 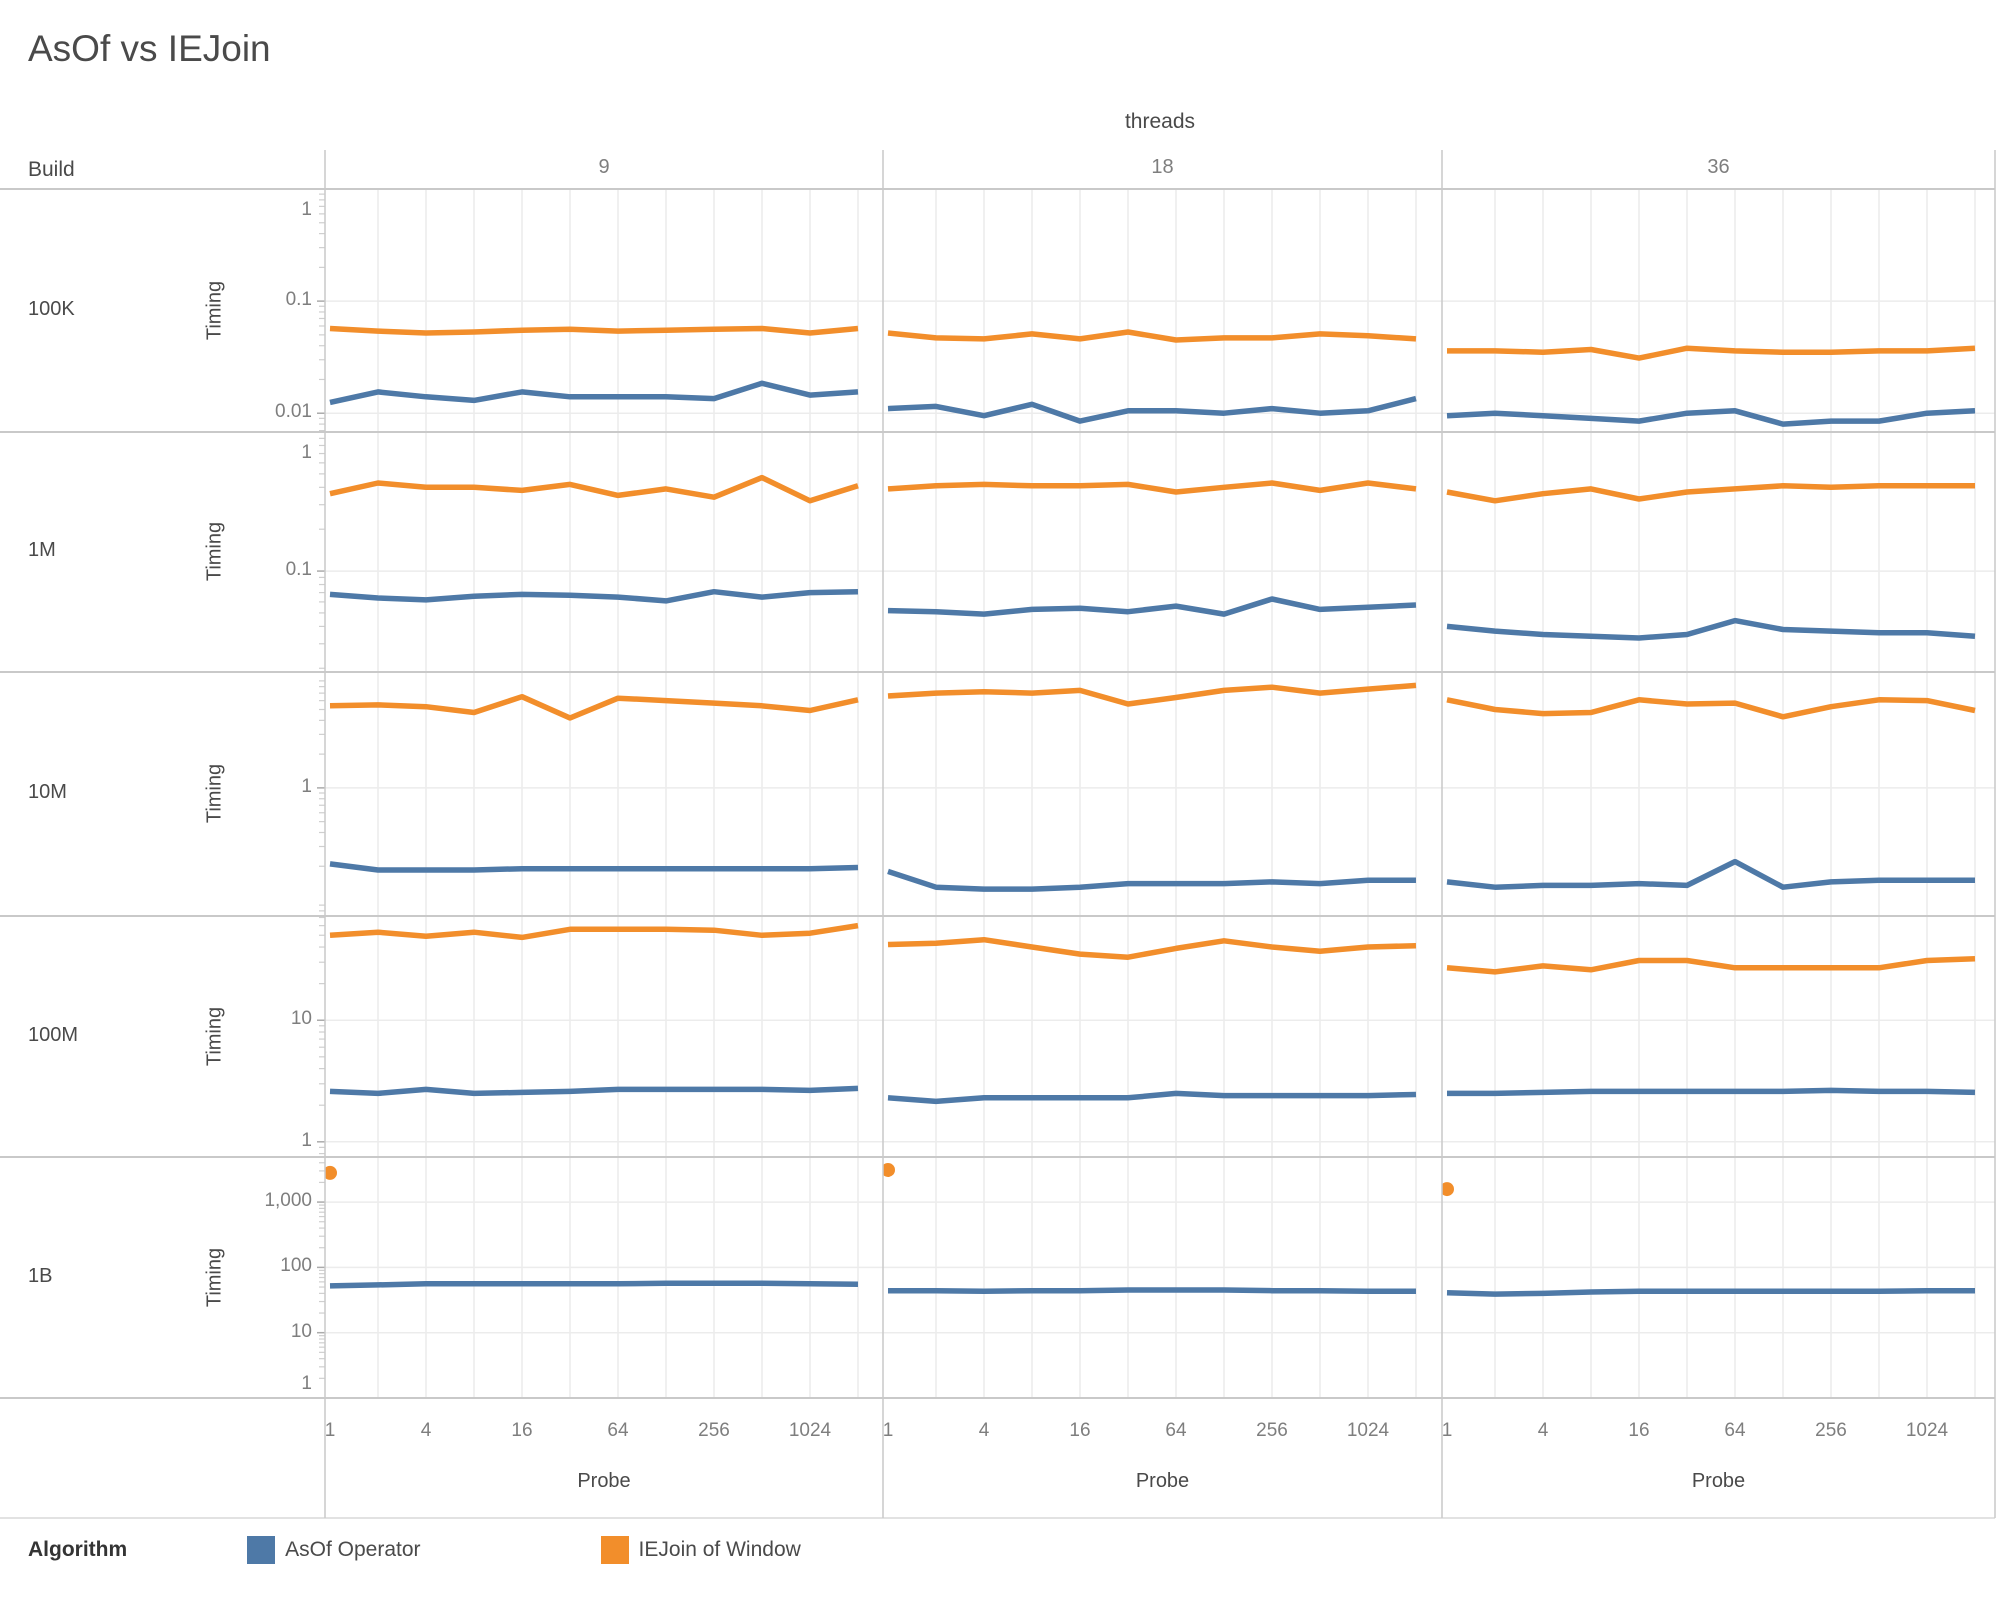 I want to click on col-label-threads: 18, so click(x=1162, y=167).